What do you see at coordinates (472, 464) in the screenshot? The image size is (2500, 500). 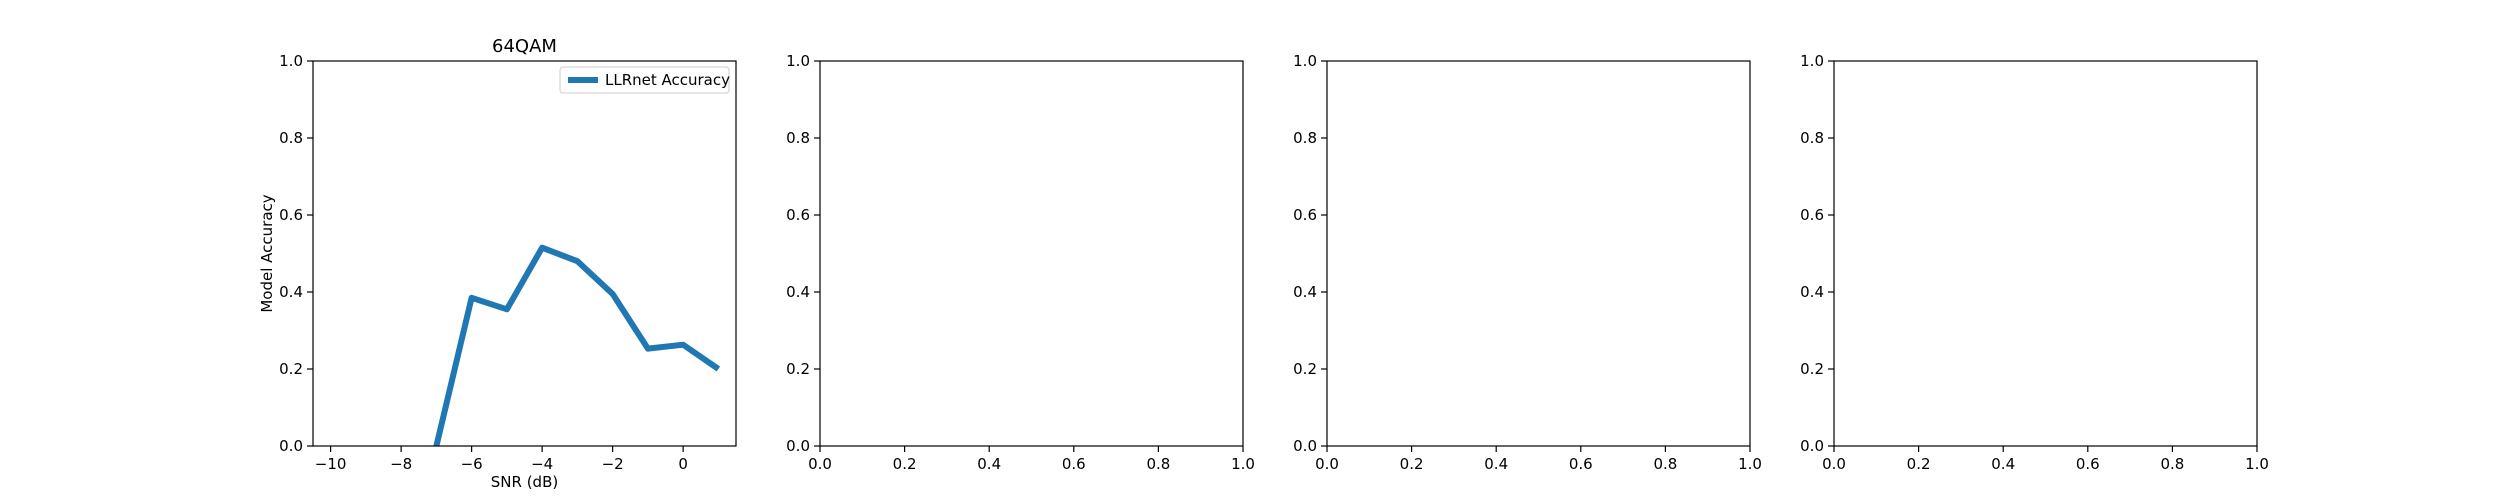 I see `x-tick-label: −6` at bounding box center [472, 464].